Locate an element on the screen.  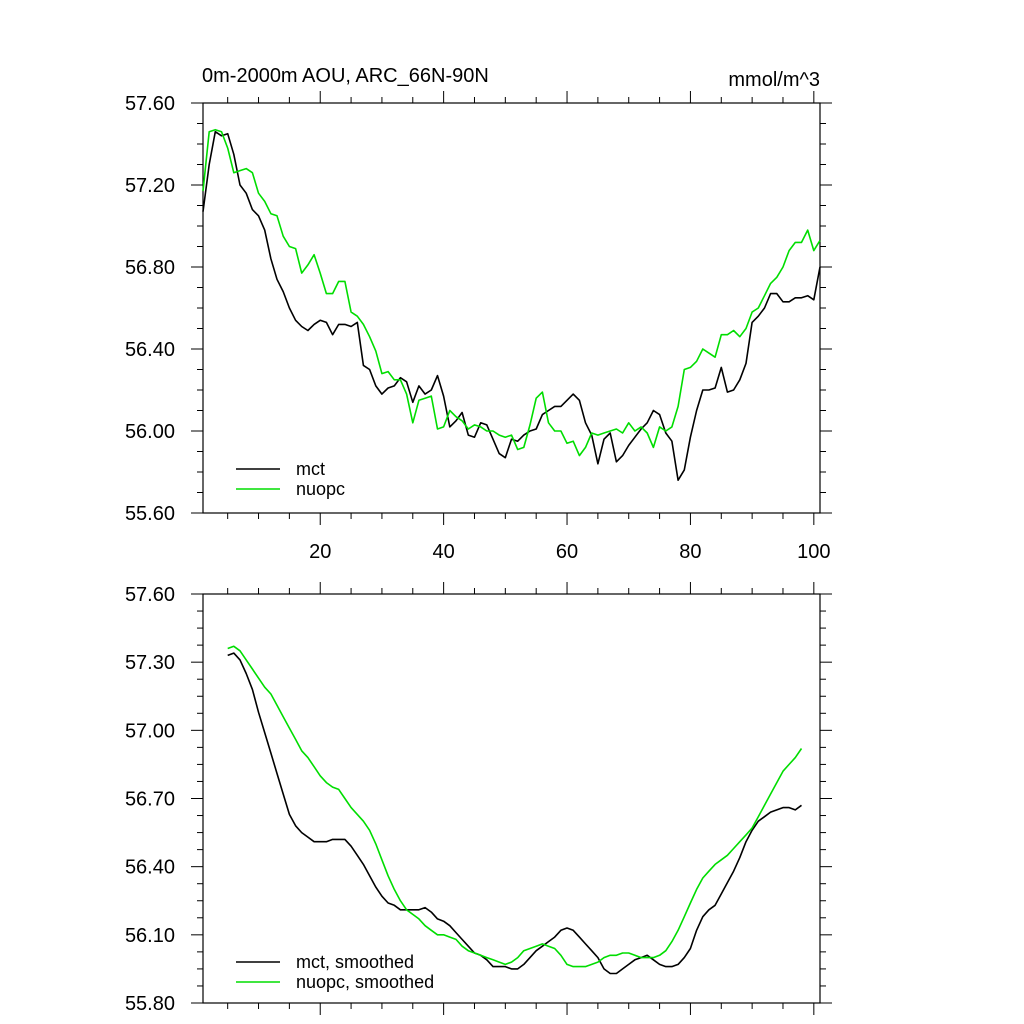
y-tick-label: 57.00 is located at coordinates (150, 731).